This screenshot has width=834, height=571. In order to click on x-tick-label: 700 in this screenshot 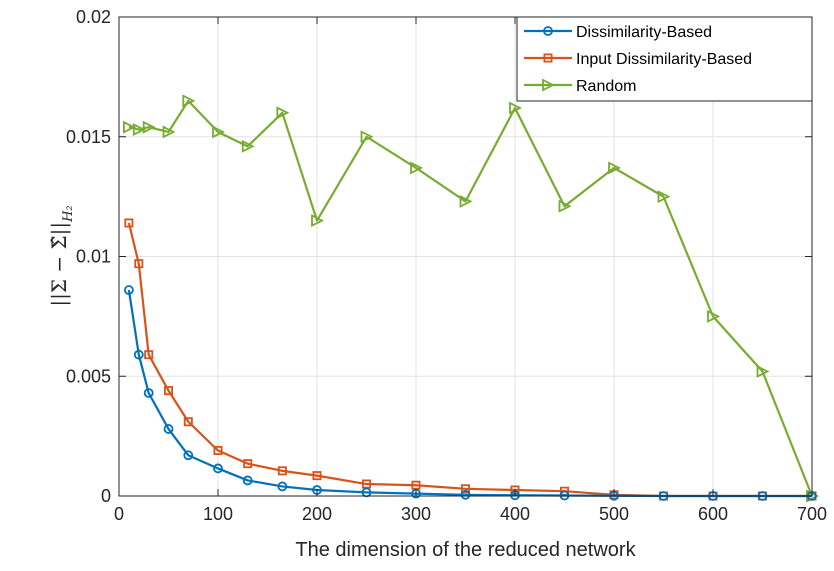, I will do `click(812, 514)`.